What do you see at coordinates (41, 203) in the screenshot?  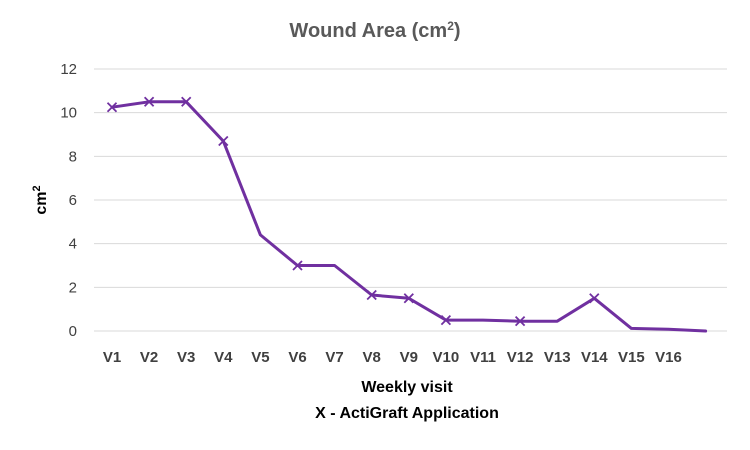 I see `y-axis-label-text: cm` at bounding box center [41, 203].